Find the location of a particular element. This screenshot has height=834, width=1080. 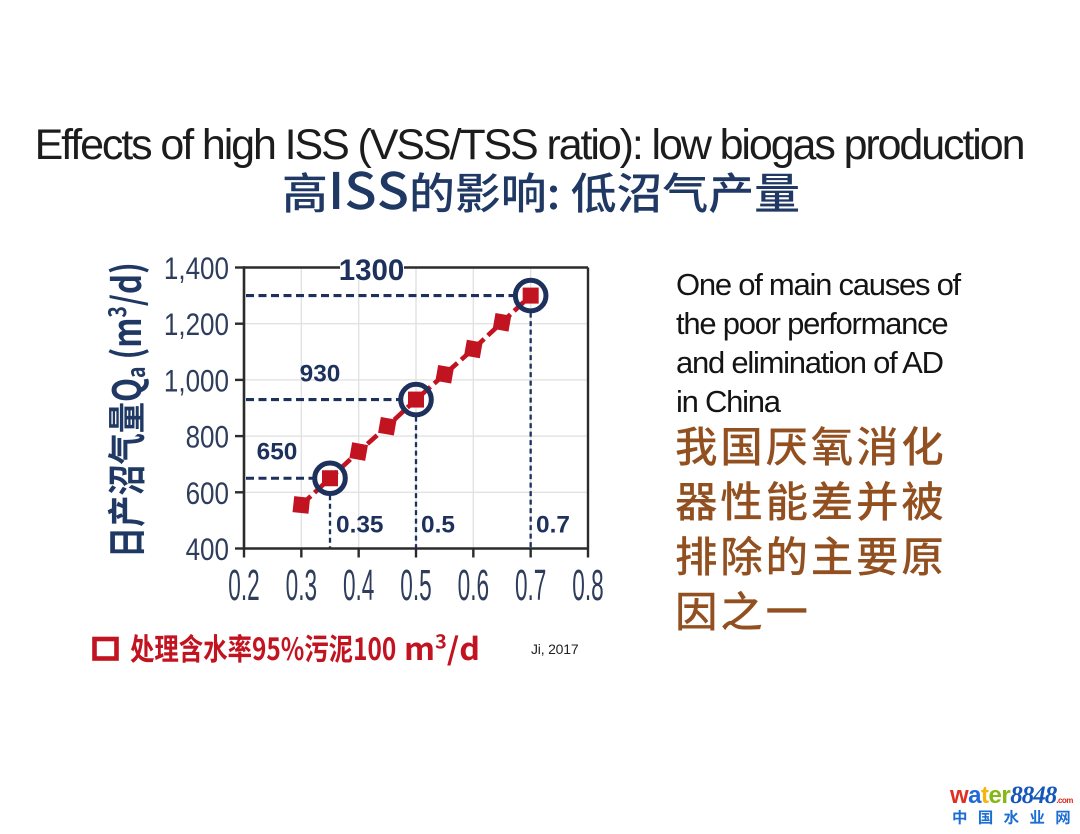

svg-text: 800 is located at coordinates (207, 437).